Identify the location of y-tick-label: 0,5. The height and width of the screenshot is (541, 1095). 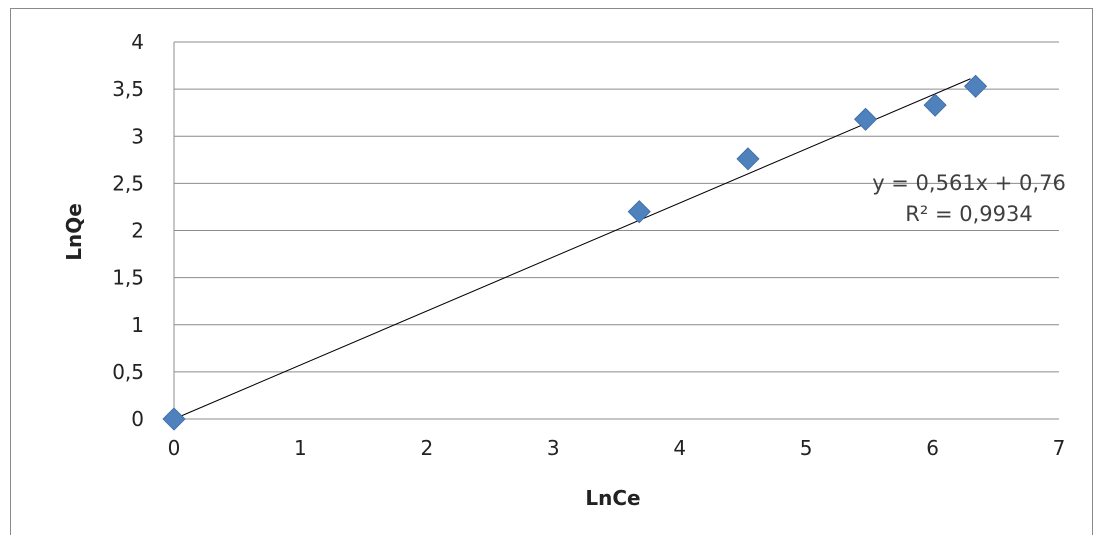
(128, 372).